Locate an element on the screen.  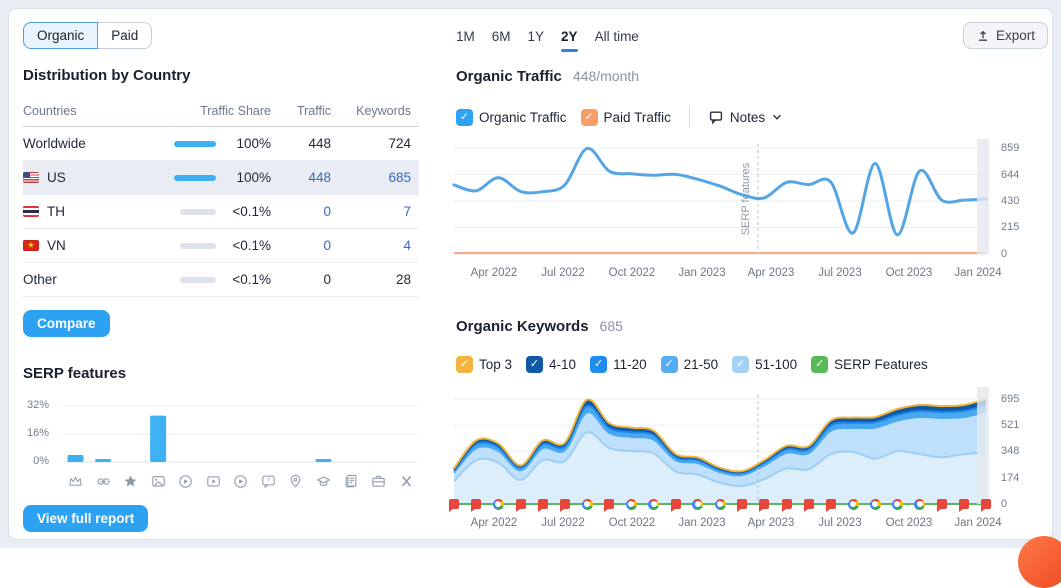
organic-traffic-checkbox-item: ✓ Organic Traffic is located at coordinates (511, 117).